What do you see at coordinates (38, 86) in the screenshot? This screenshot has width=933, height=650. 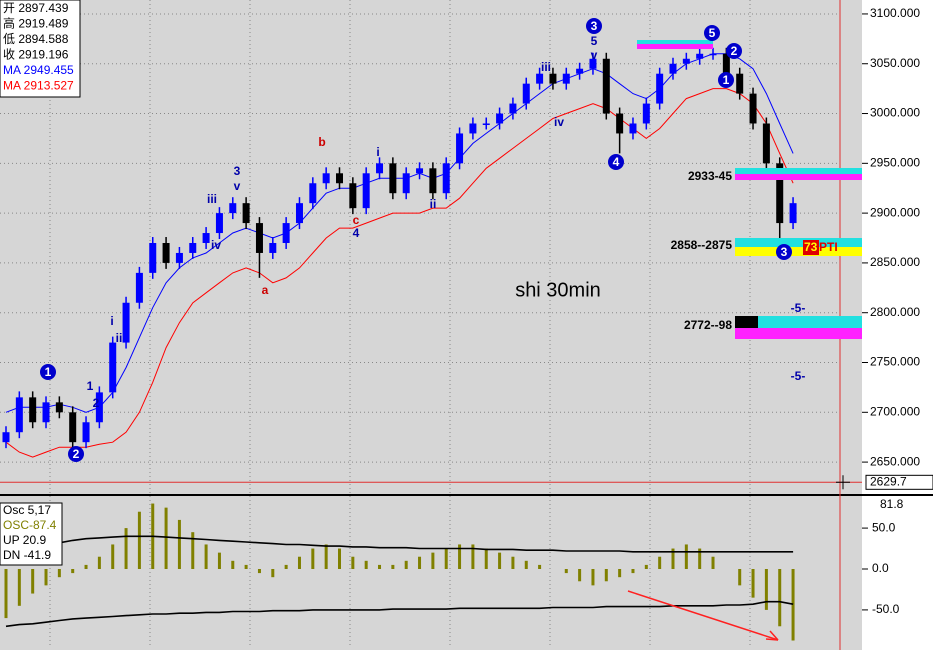 I see `info-line: MA 2913.527` at bounding box center [38, 86].